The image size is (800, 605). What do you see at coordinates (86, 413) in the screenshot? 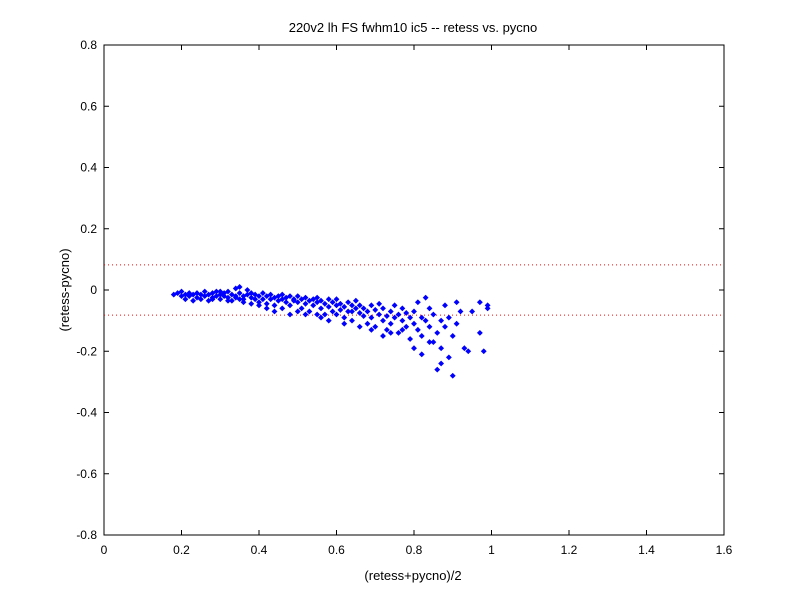
I see `y-tick-label: -0.4` at bounding box center [86, 413].